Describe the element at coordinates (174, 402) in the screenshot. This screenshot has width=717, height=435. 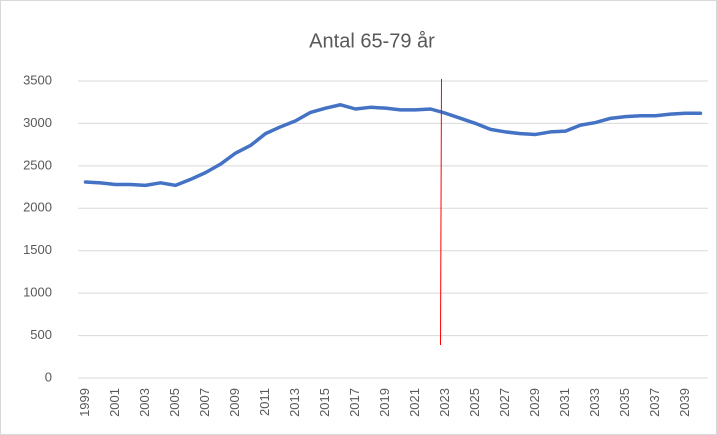
I see `x-tick-label: 2005` at that location.